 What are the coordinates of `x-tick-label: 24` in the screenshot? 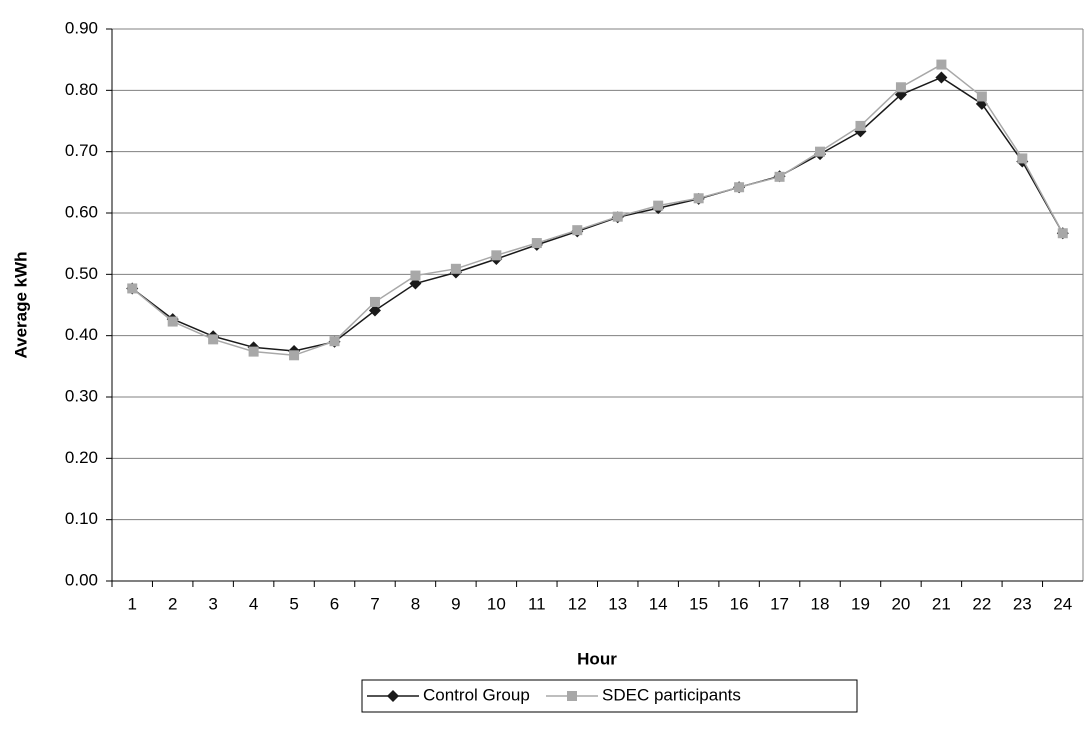 It's located at (1062, 603).